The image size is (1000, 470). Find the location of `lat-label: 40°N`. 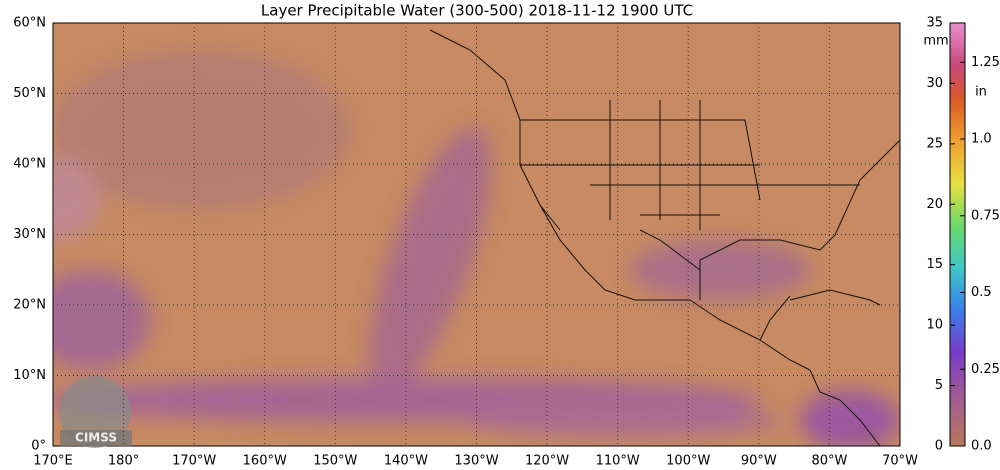

lat-label: 40°N is located at coordinates (29, 164).